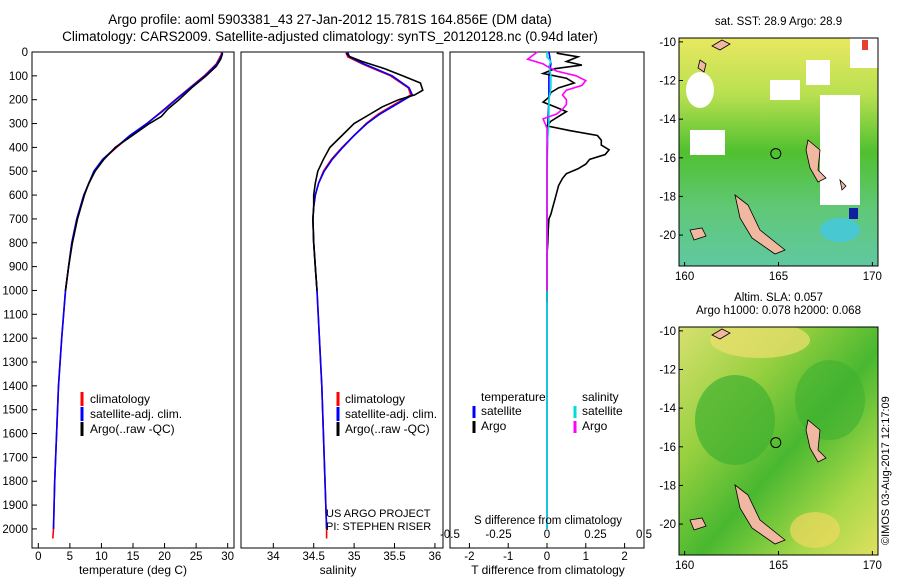  What do you see at coordinates (18, 268) in the screenshot?
I see `depth-tick-label: 900` at bounding box center [18, 268].